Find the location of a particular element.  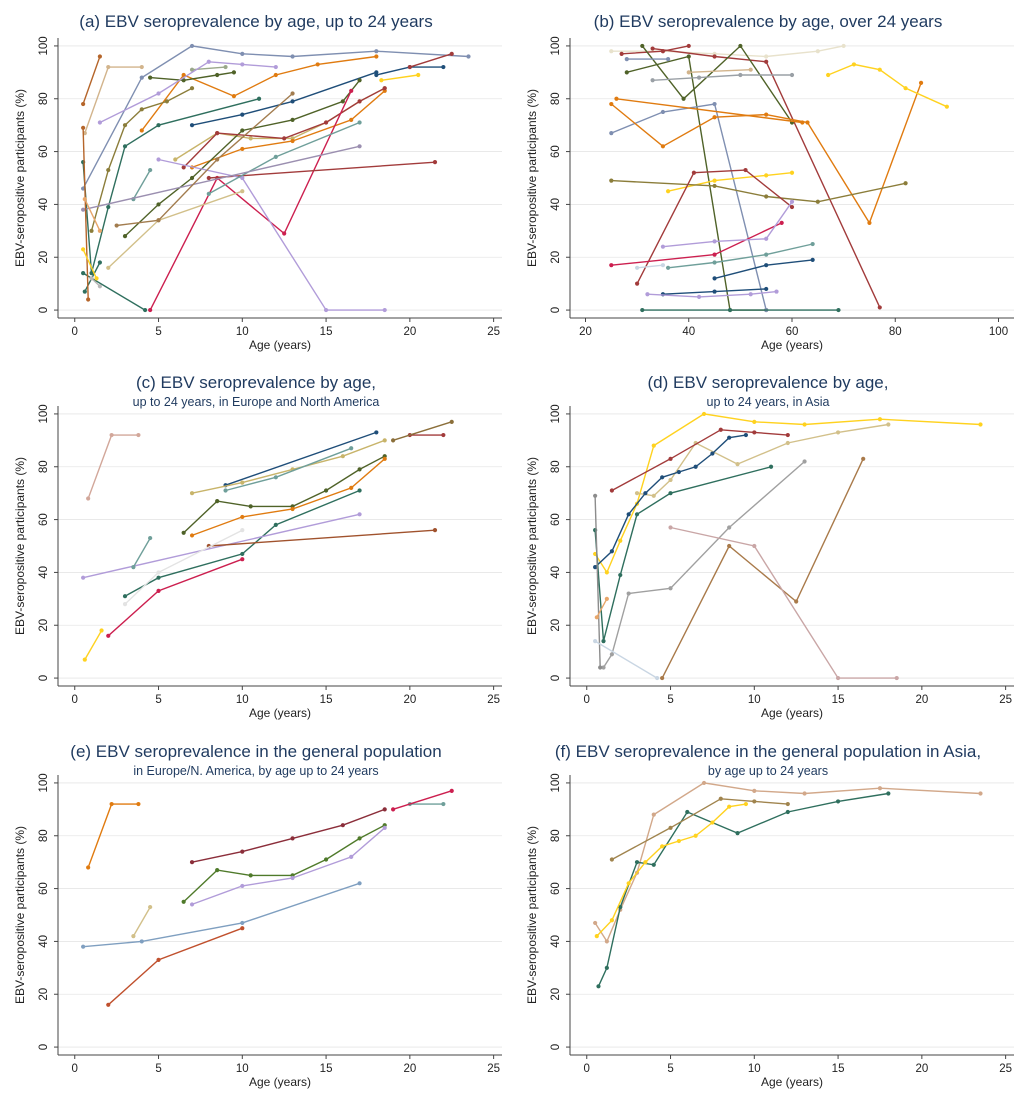

y-axis-label: EBV-seropositive participants (%) is located at coordinates (20, 546).